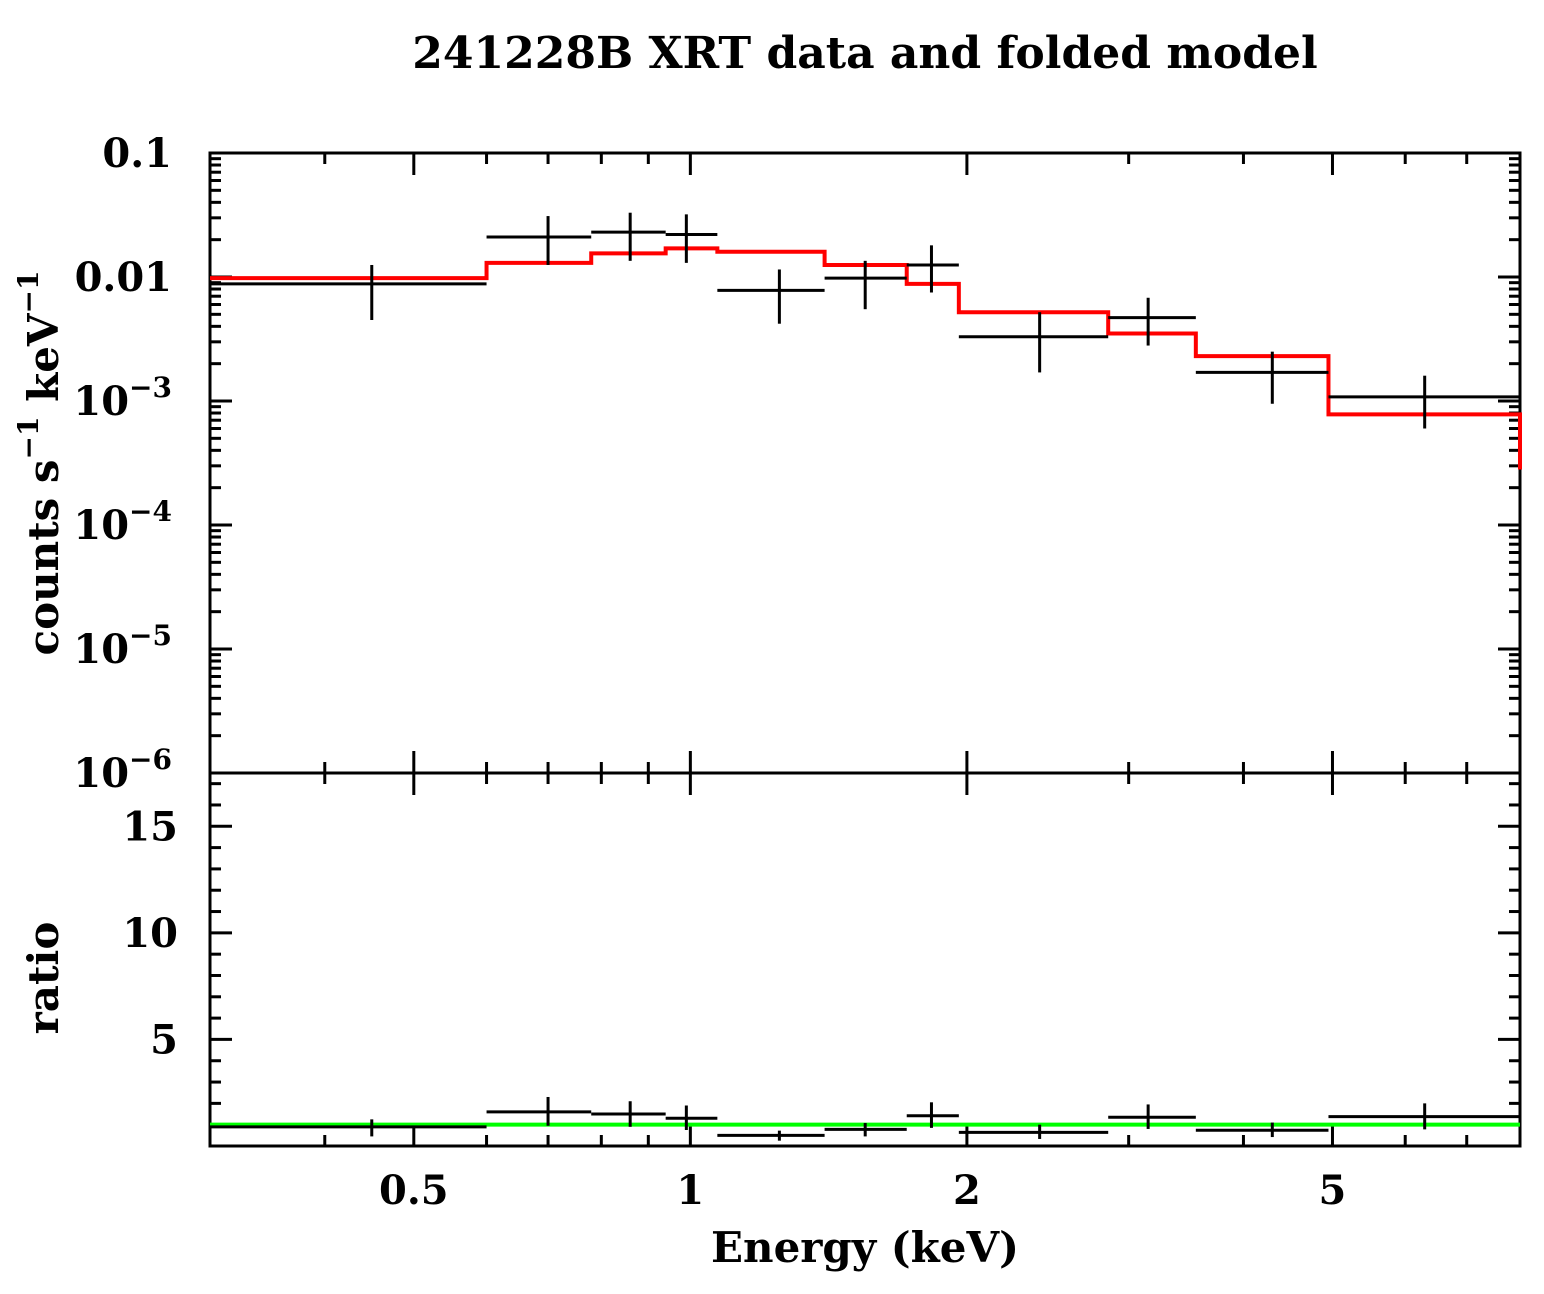 This screenshot has width=1544, height=1294. What do you see at coordinates (164, 1039) in the screenshot?
I see `ratio-y-tick-label: 5` at bounding box center [164, 1039].